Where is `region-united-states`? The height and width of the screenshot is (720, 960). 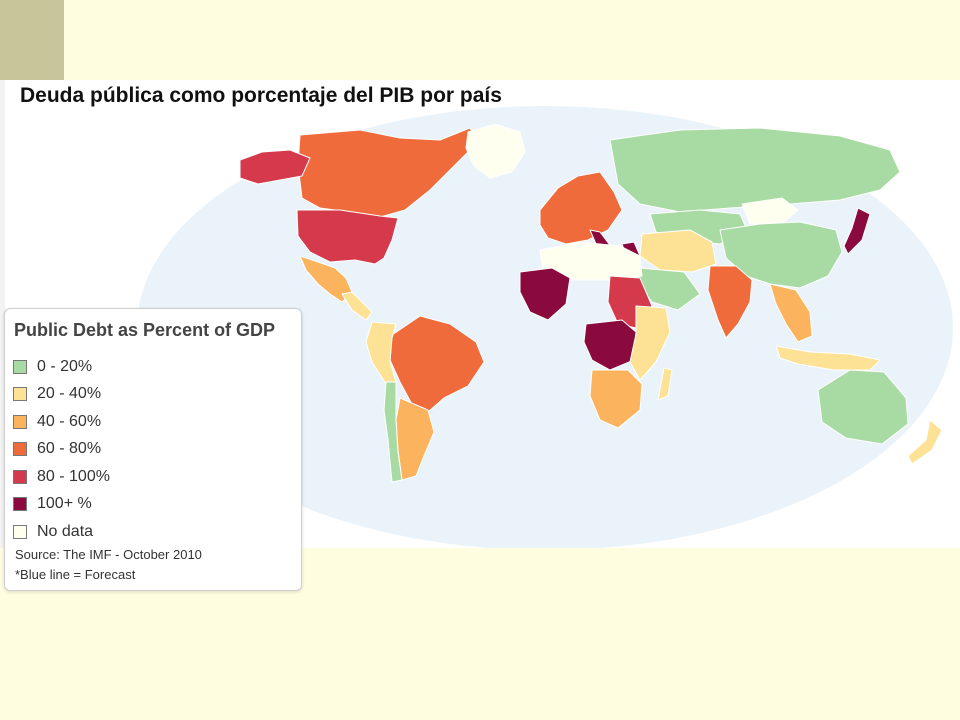 region-united-states is located at coordinates (347, 237).